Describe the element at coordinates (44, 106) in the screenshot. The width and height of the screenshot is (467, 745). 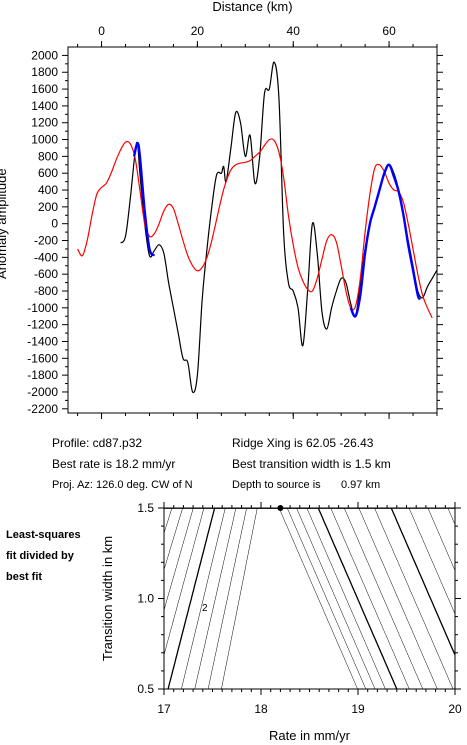
I see `anomaly-y-tick-label: 1400` at that location.